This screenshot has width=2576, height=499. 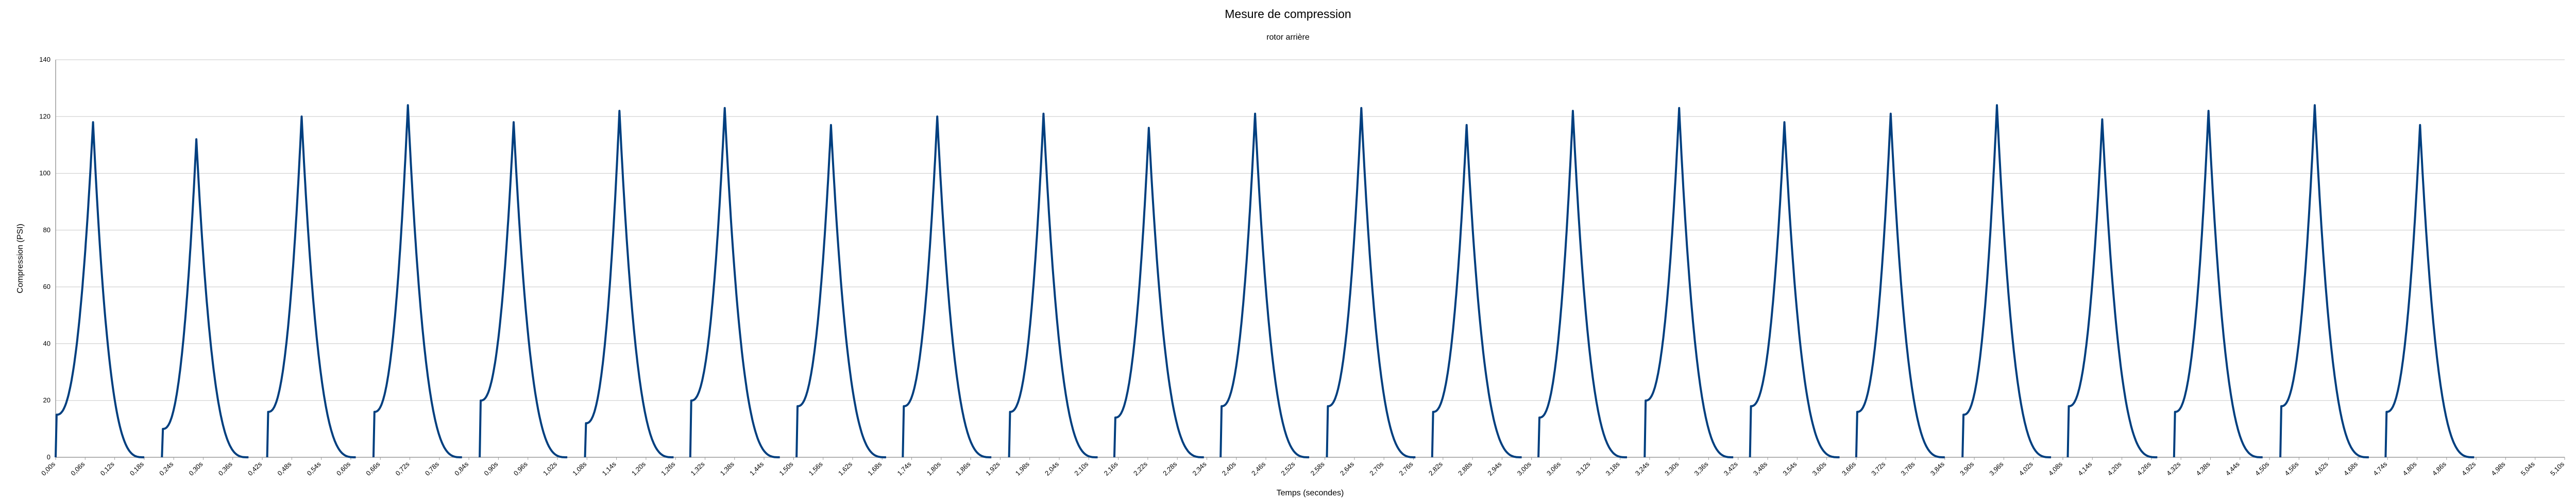 I want to click on x-tick-label: 0,18s, so click(x=136, y=468).